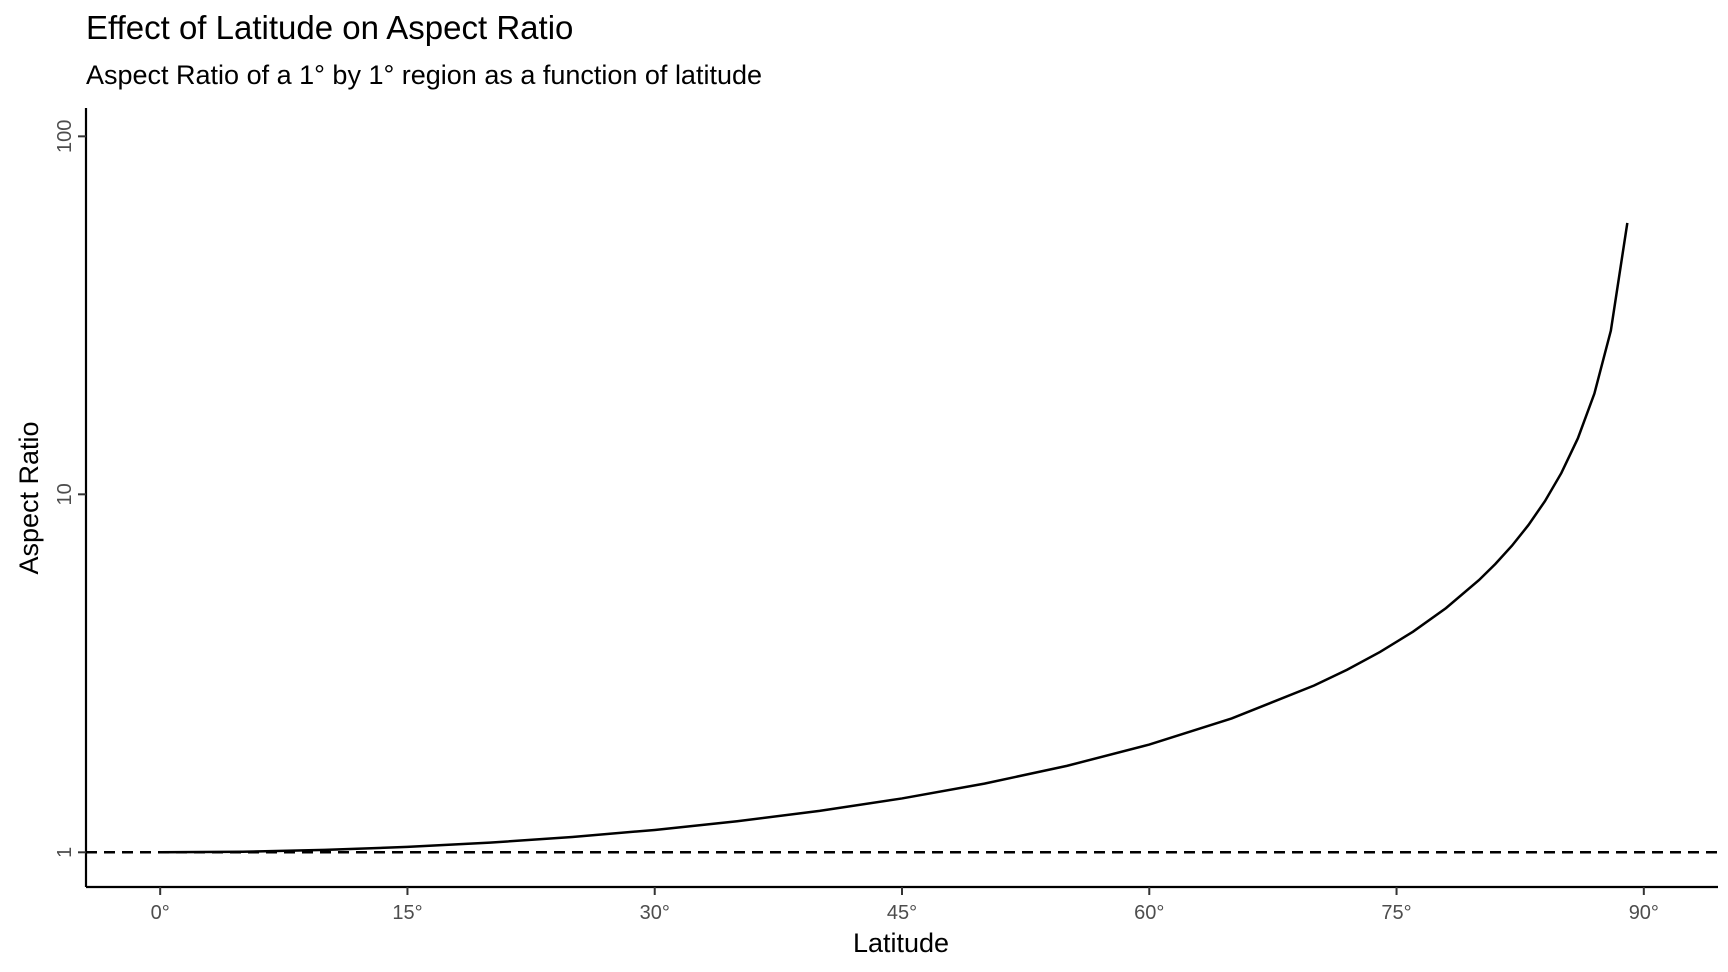  I want to click on x-tick-label: 15°, so click(407, 913).